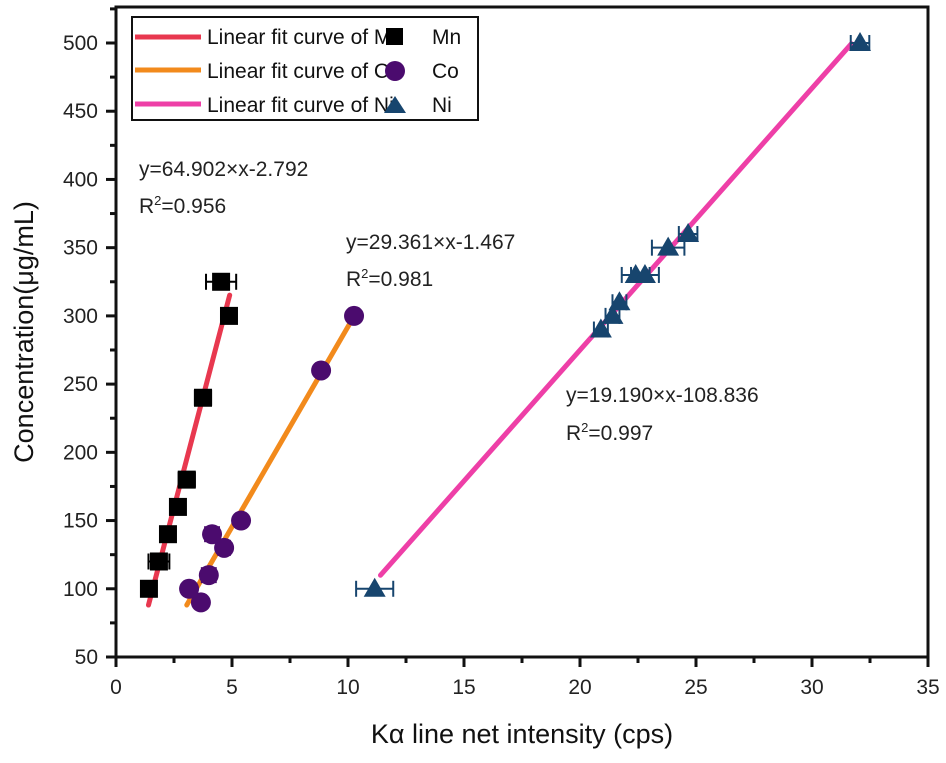 The image size is (946, 763). I want to click on y-tick-label: 400, so click(80, 179).